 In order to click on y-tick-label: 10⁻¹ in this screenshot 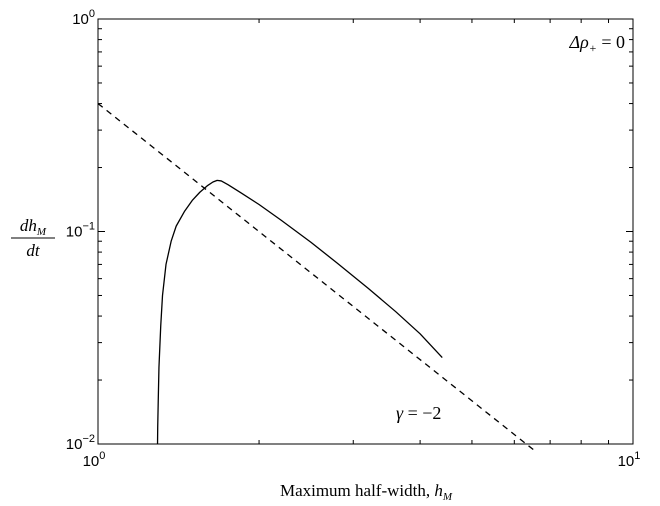, I will do `click(80, 231)`.